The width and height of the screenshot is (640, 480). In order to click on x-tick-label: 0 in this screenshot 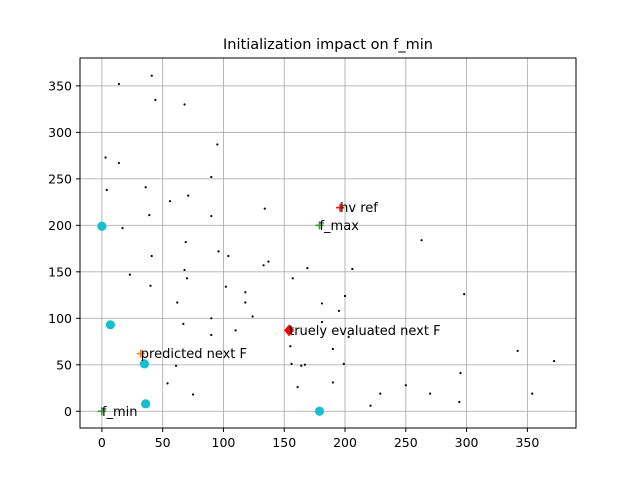, I will do `click(102, 442)`.